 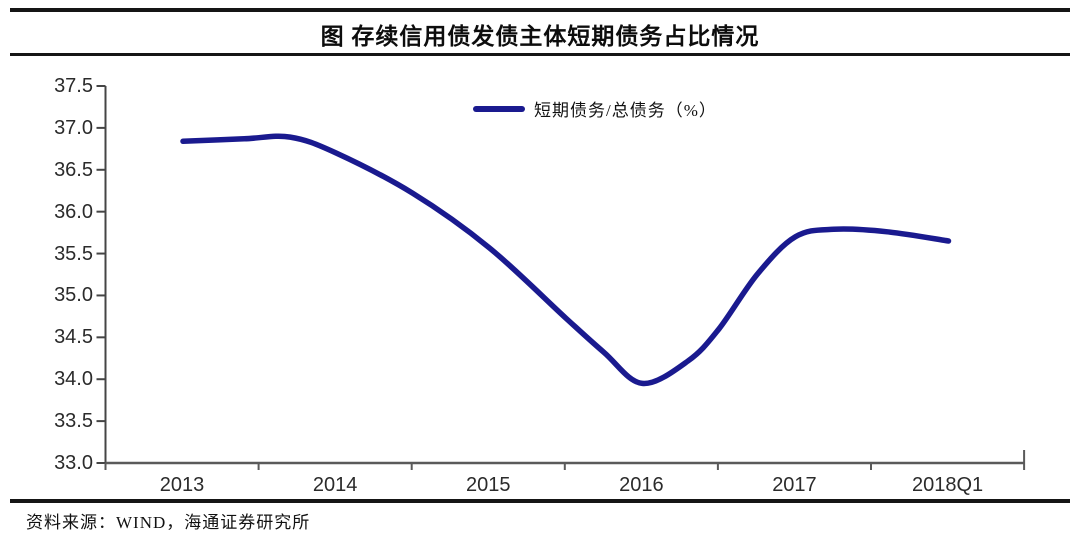 What do you see at coordinates (73, 421) in the screenshot?
I see `y-tick-label: 33.5` at bounding box center [73, 421].